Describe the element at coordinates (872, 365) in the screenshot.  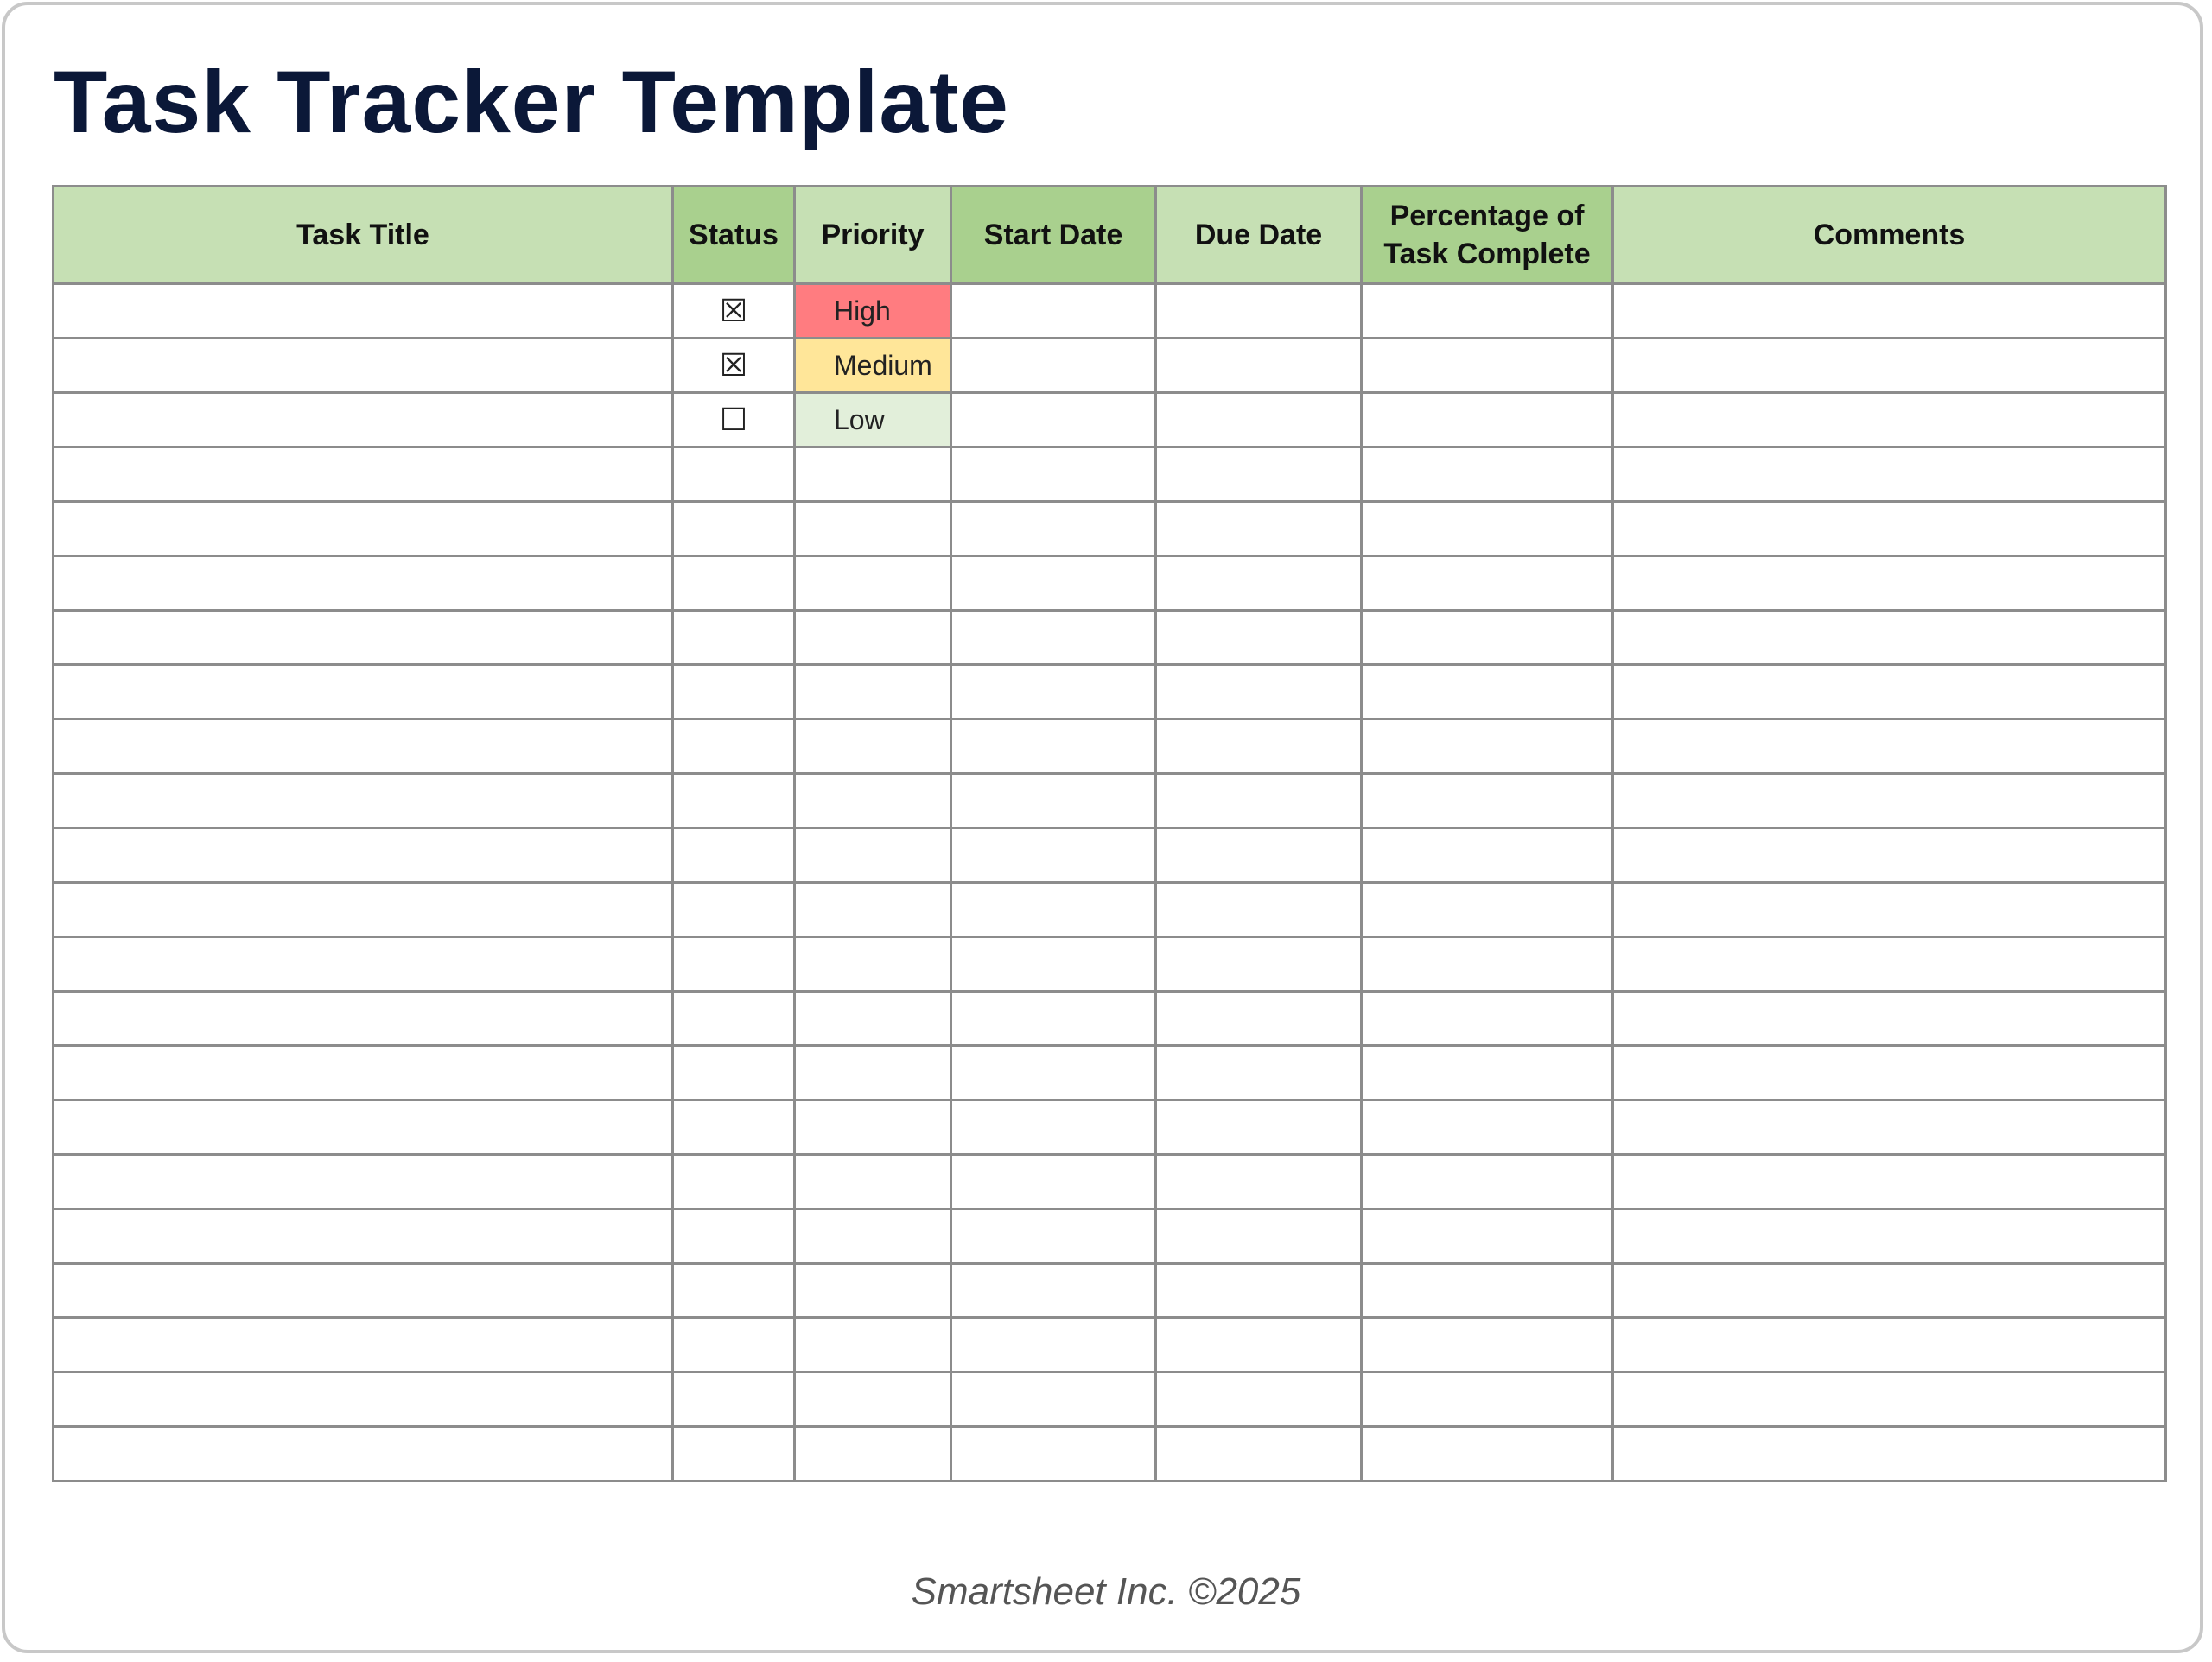
I see `priority-cell: Medium` at that location.